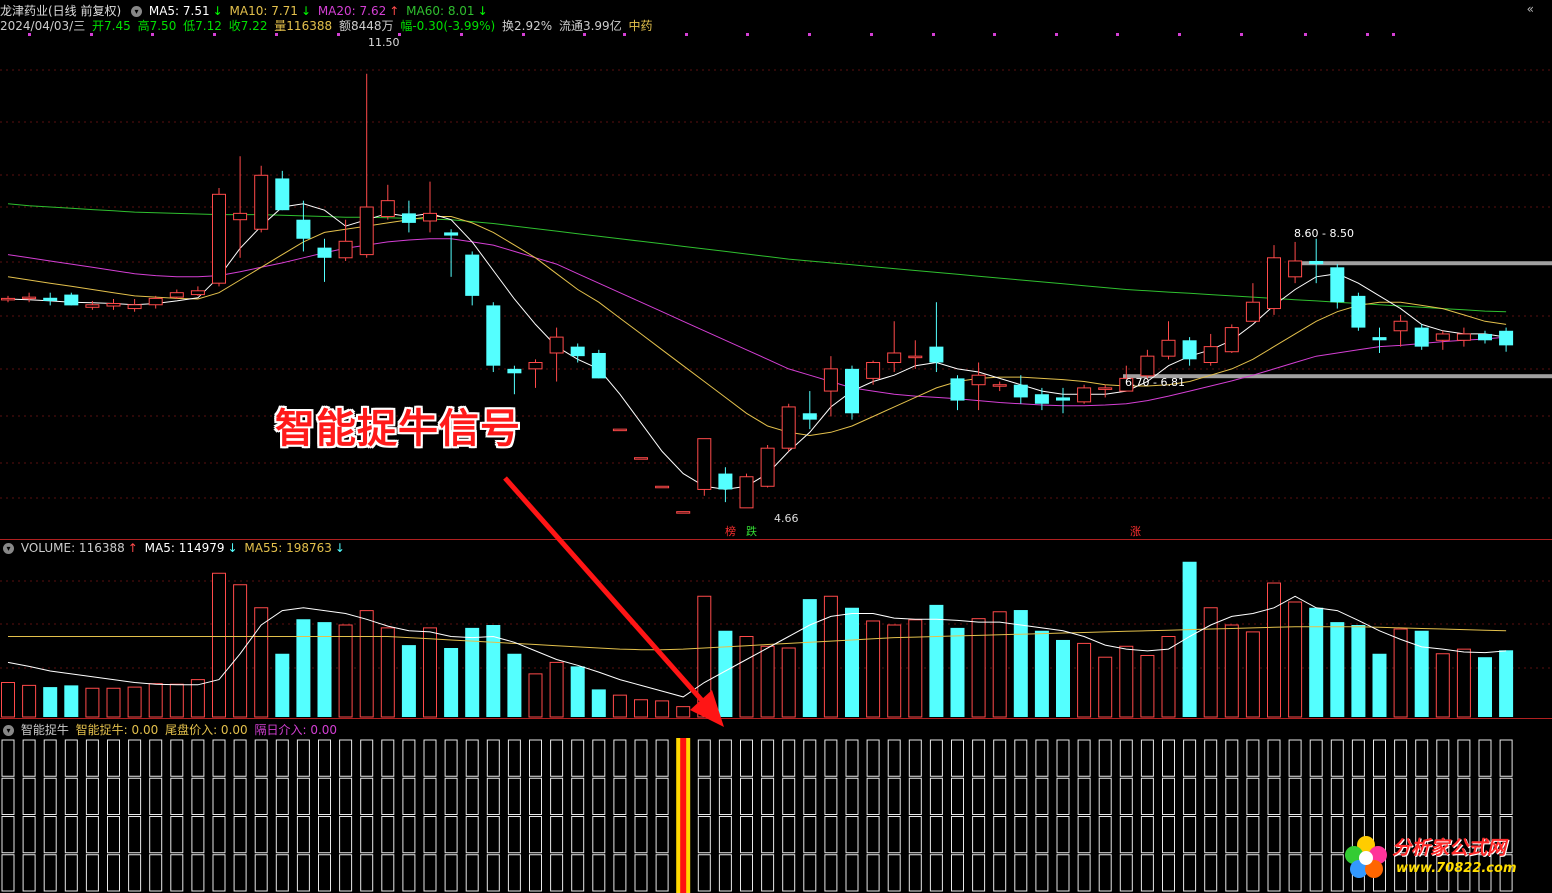 Image resolution: width=1552 pixels, height=893 pixels. What do you see at coordinates (43, 26) in the screenshot?
I see `quote-date: 2024/04/03/三` at bounding box center [43, 26].